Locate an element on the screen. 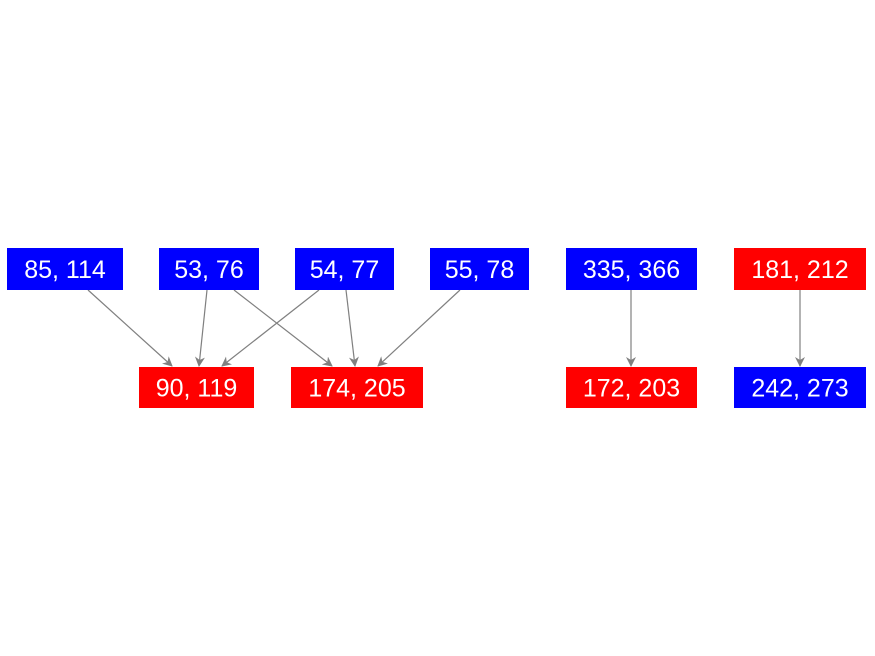 The image size is (875, 656). node-label: 172, 203 is located at coordinates (631, 389).